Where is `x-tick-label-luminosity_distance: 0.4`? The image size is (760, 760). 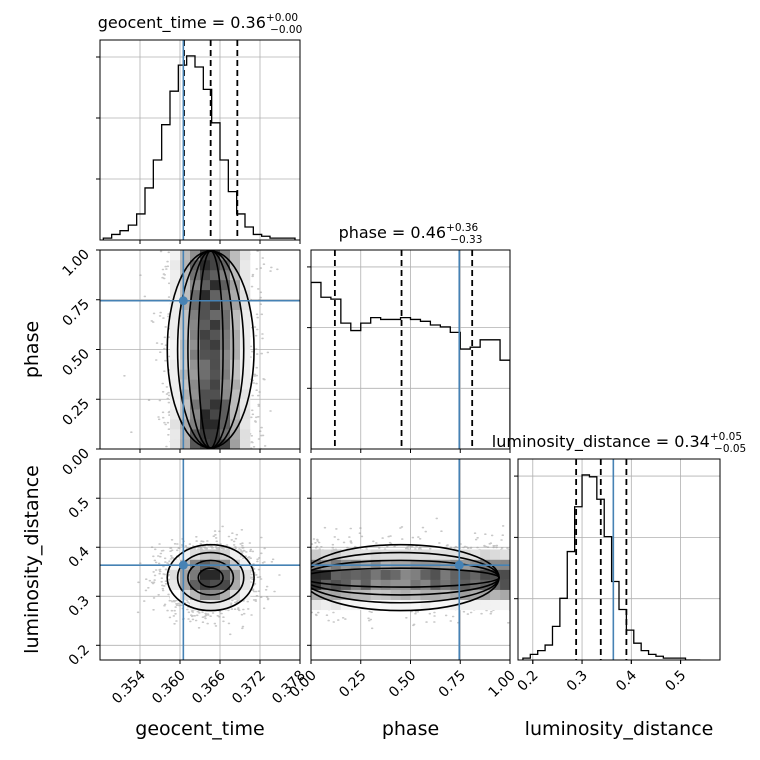 x-tick-label-luminosity_distance: 0.4 is located at coordinates (626, 680).